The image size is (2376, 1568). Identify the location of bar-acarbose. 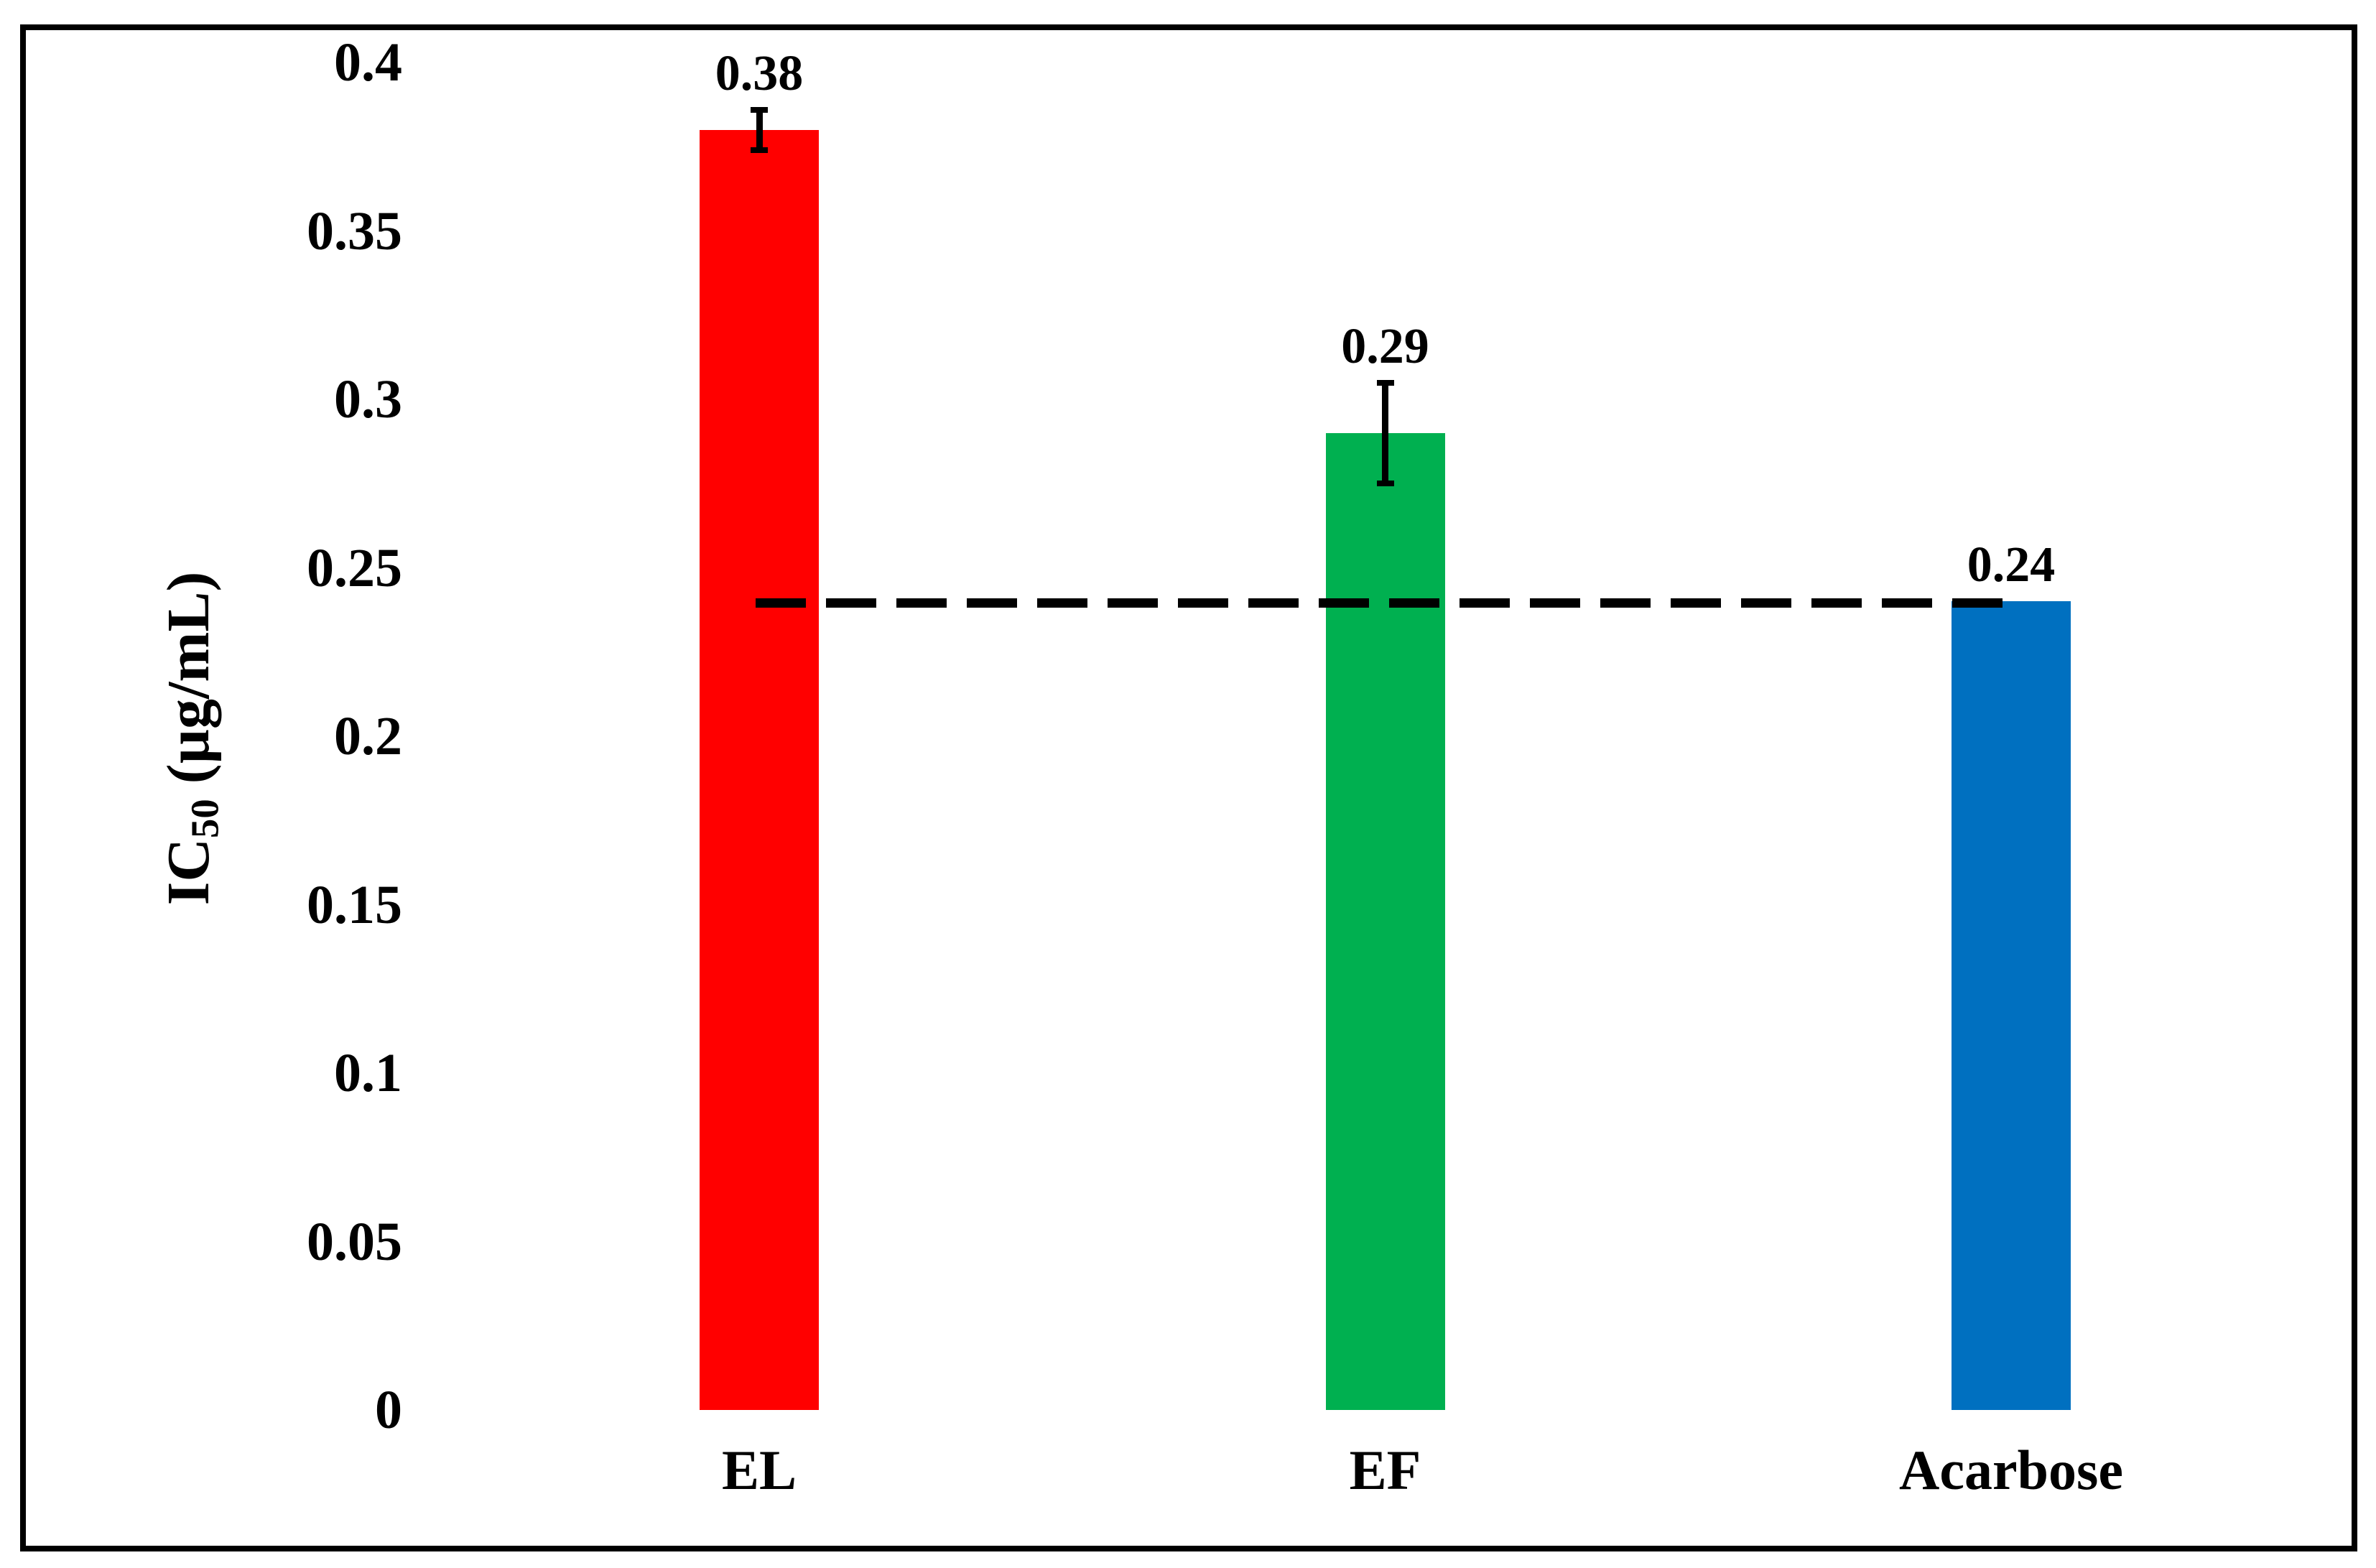
(2012, 1006).